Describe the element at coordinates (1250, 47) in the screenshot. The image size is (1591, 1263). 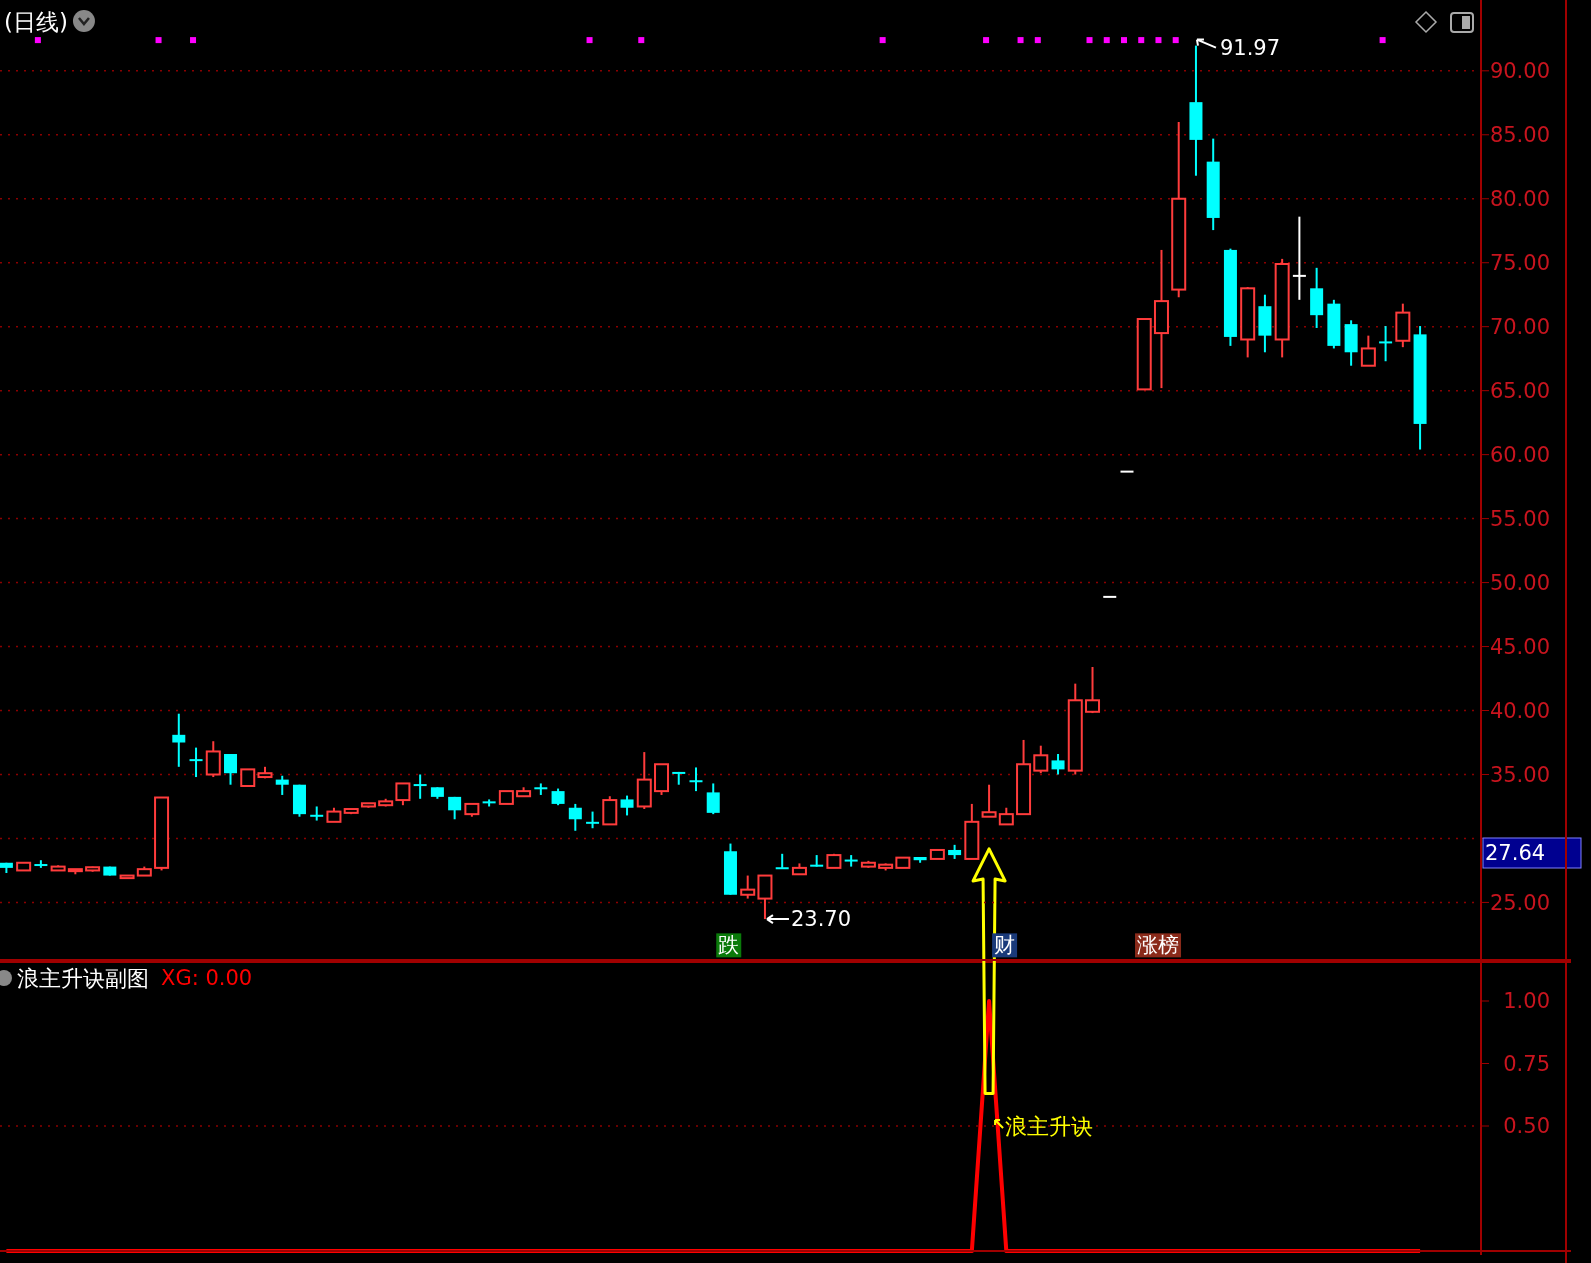
I see `annotation: 91.97` at that location.